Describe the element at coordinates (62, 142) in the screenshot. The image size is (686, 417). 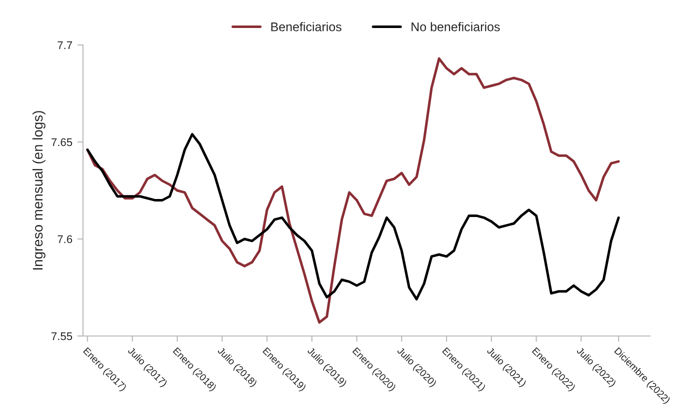
I see `y-tick-label: 7.65` at that location.